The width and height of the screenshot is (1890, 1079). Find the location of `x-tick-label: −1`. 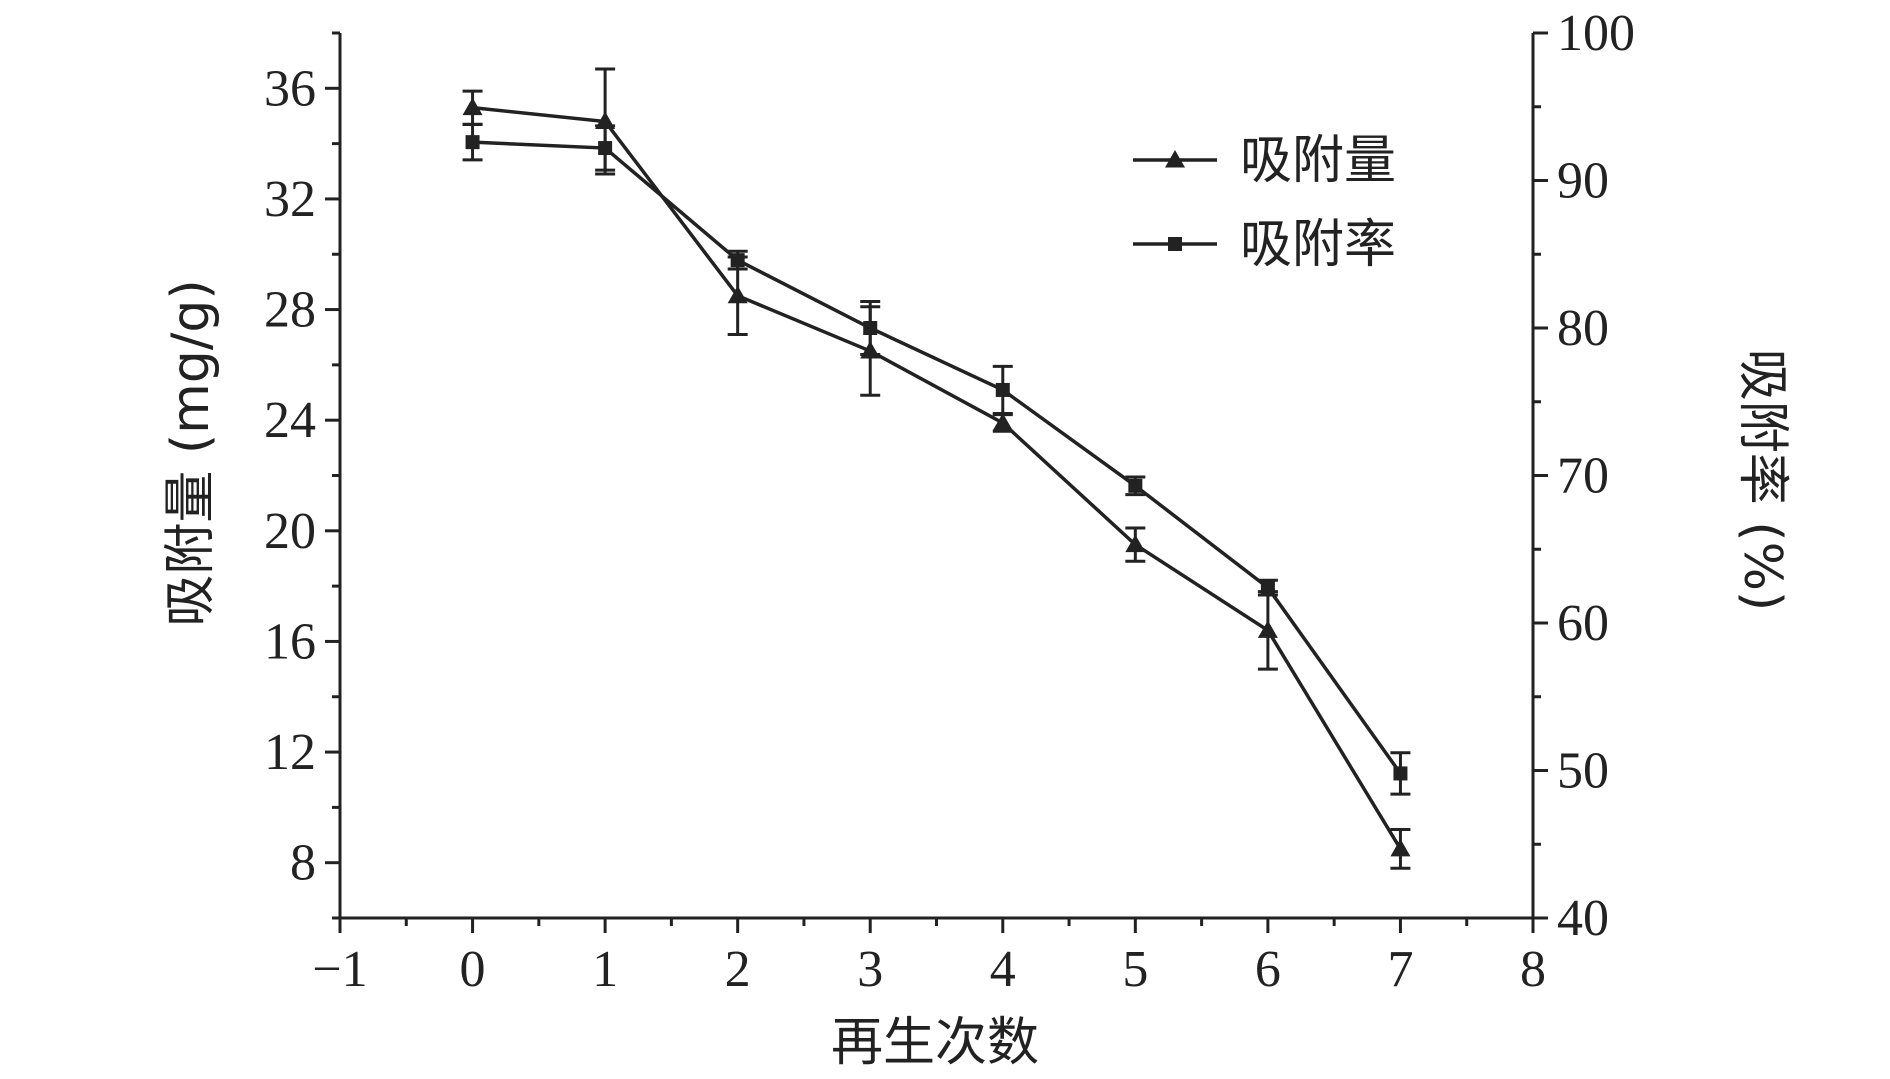

x-tick-label: −1 is located at coordinates (339, 969).